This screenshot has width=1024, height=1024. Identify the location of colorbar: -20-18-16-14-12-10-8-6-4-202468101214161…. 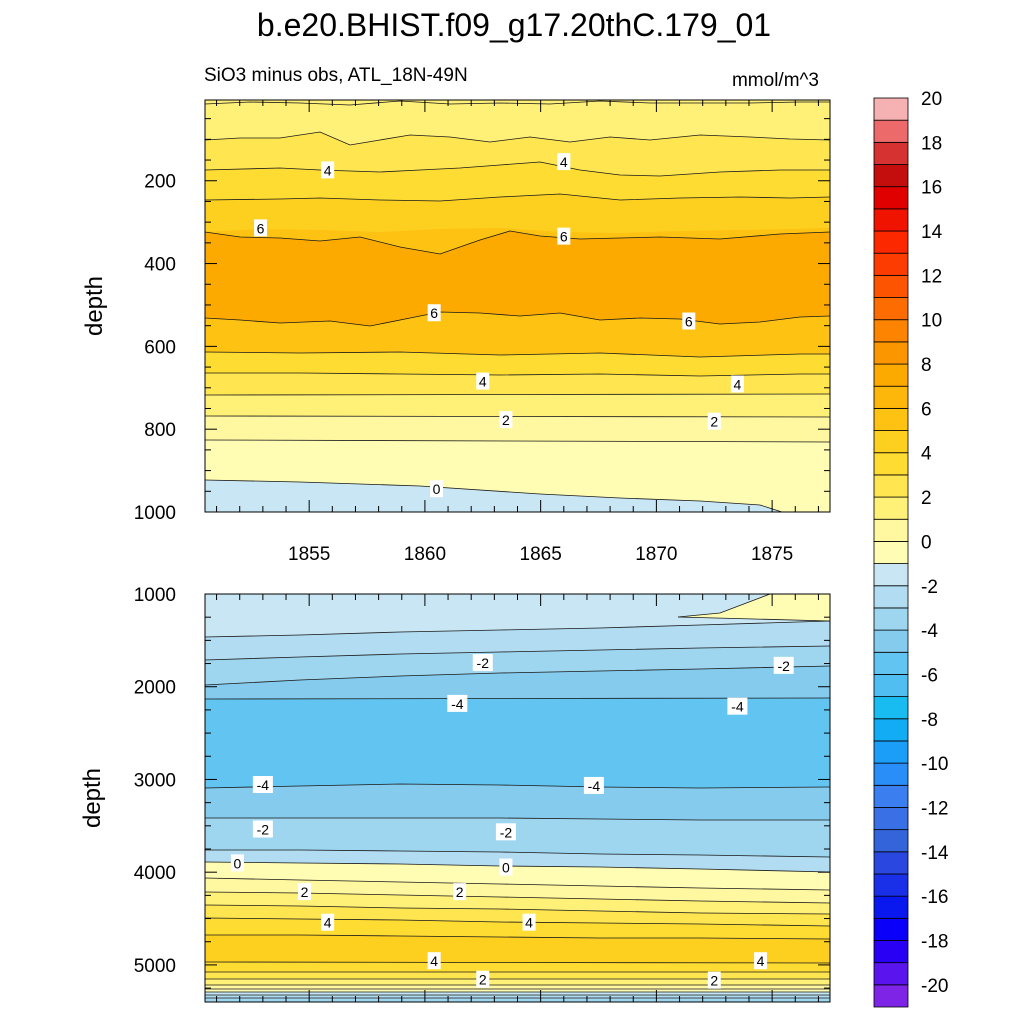
(911, 548).